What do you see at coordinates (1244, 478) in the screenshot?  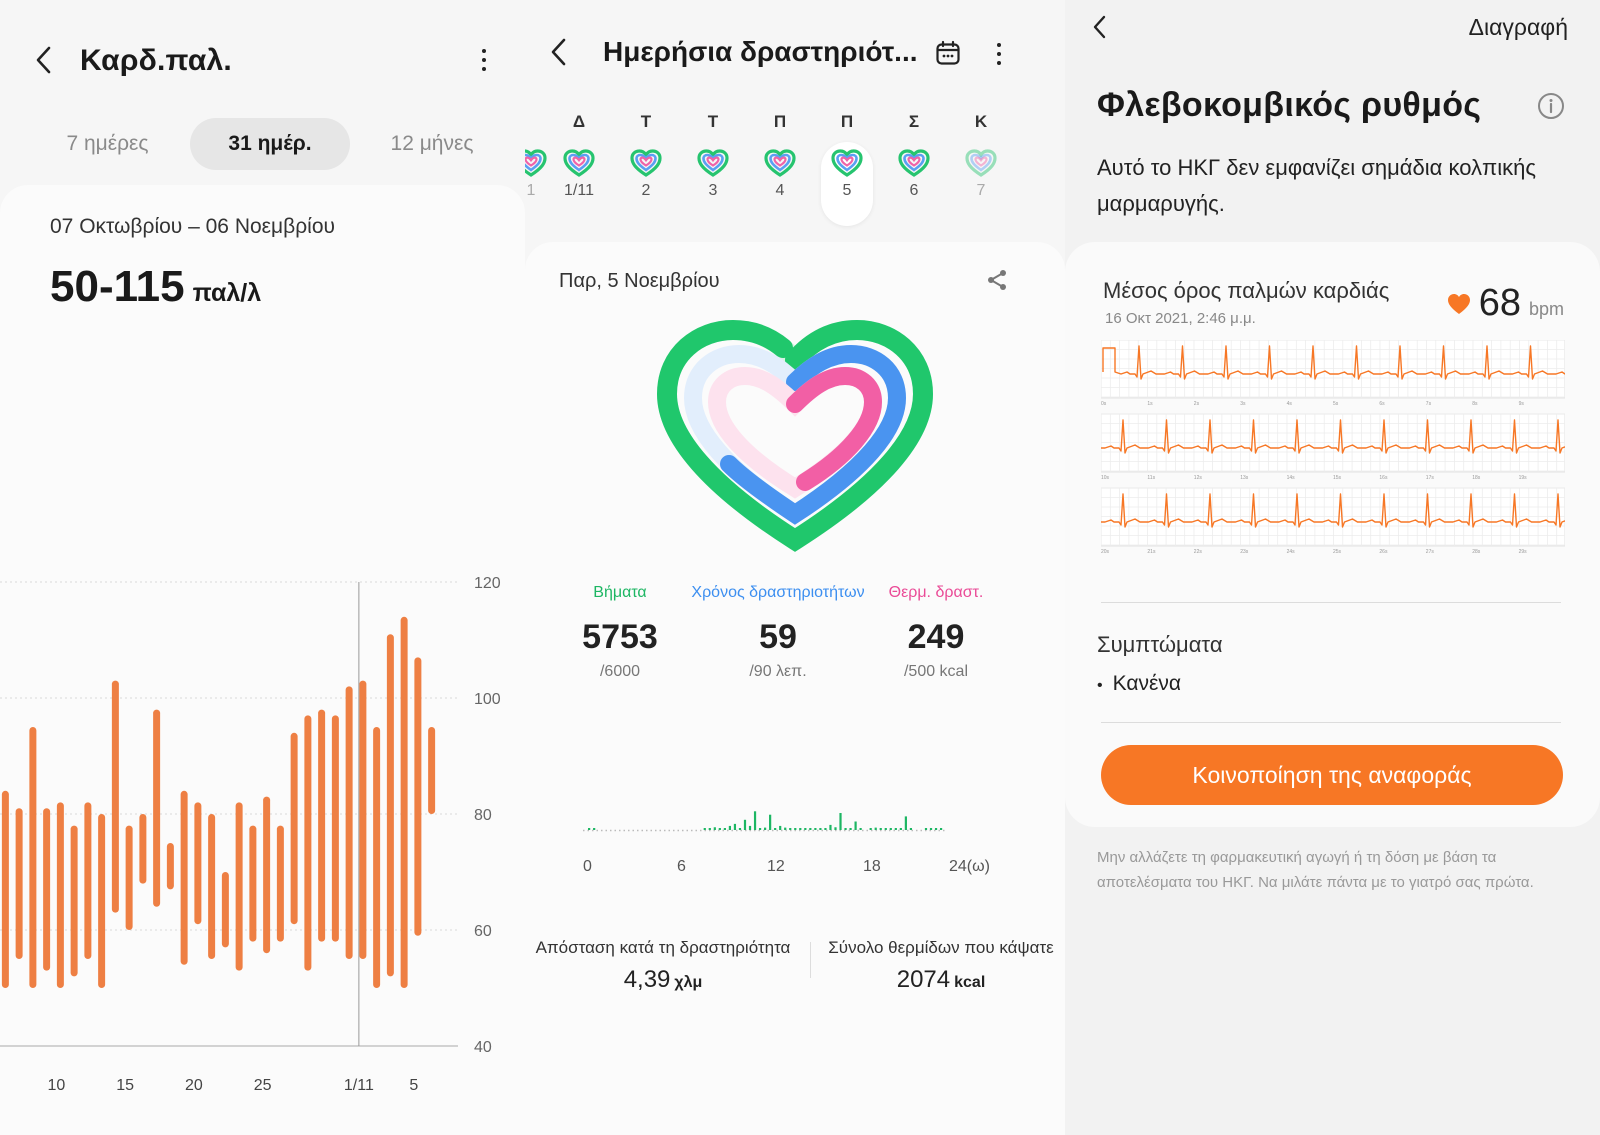 I see `ecg-time-tick: 13s` at bounding box center [1244, 478].